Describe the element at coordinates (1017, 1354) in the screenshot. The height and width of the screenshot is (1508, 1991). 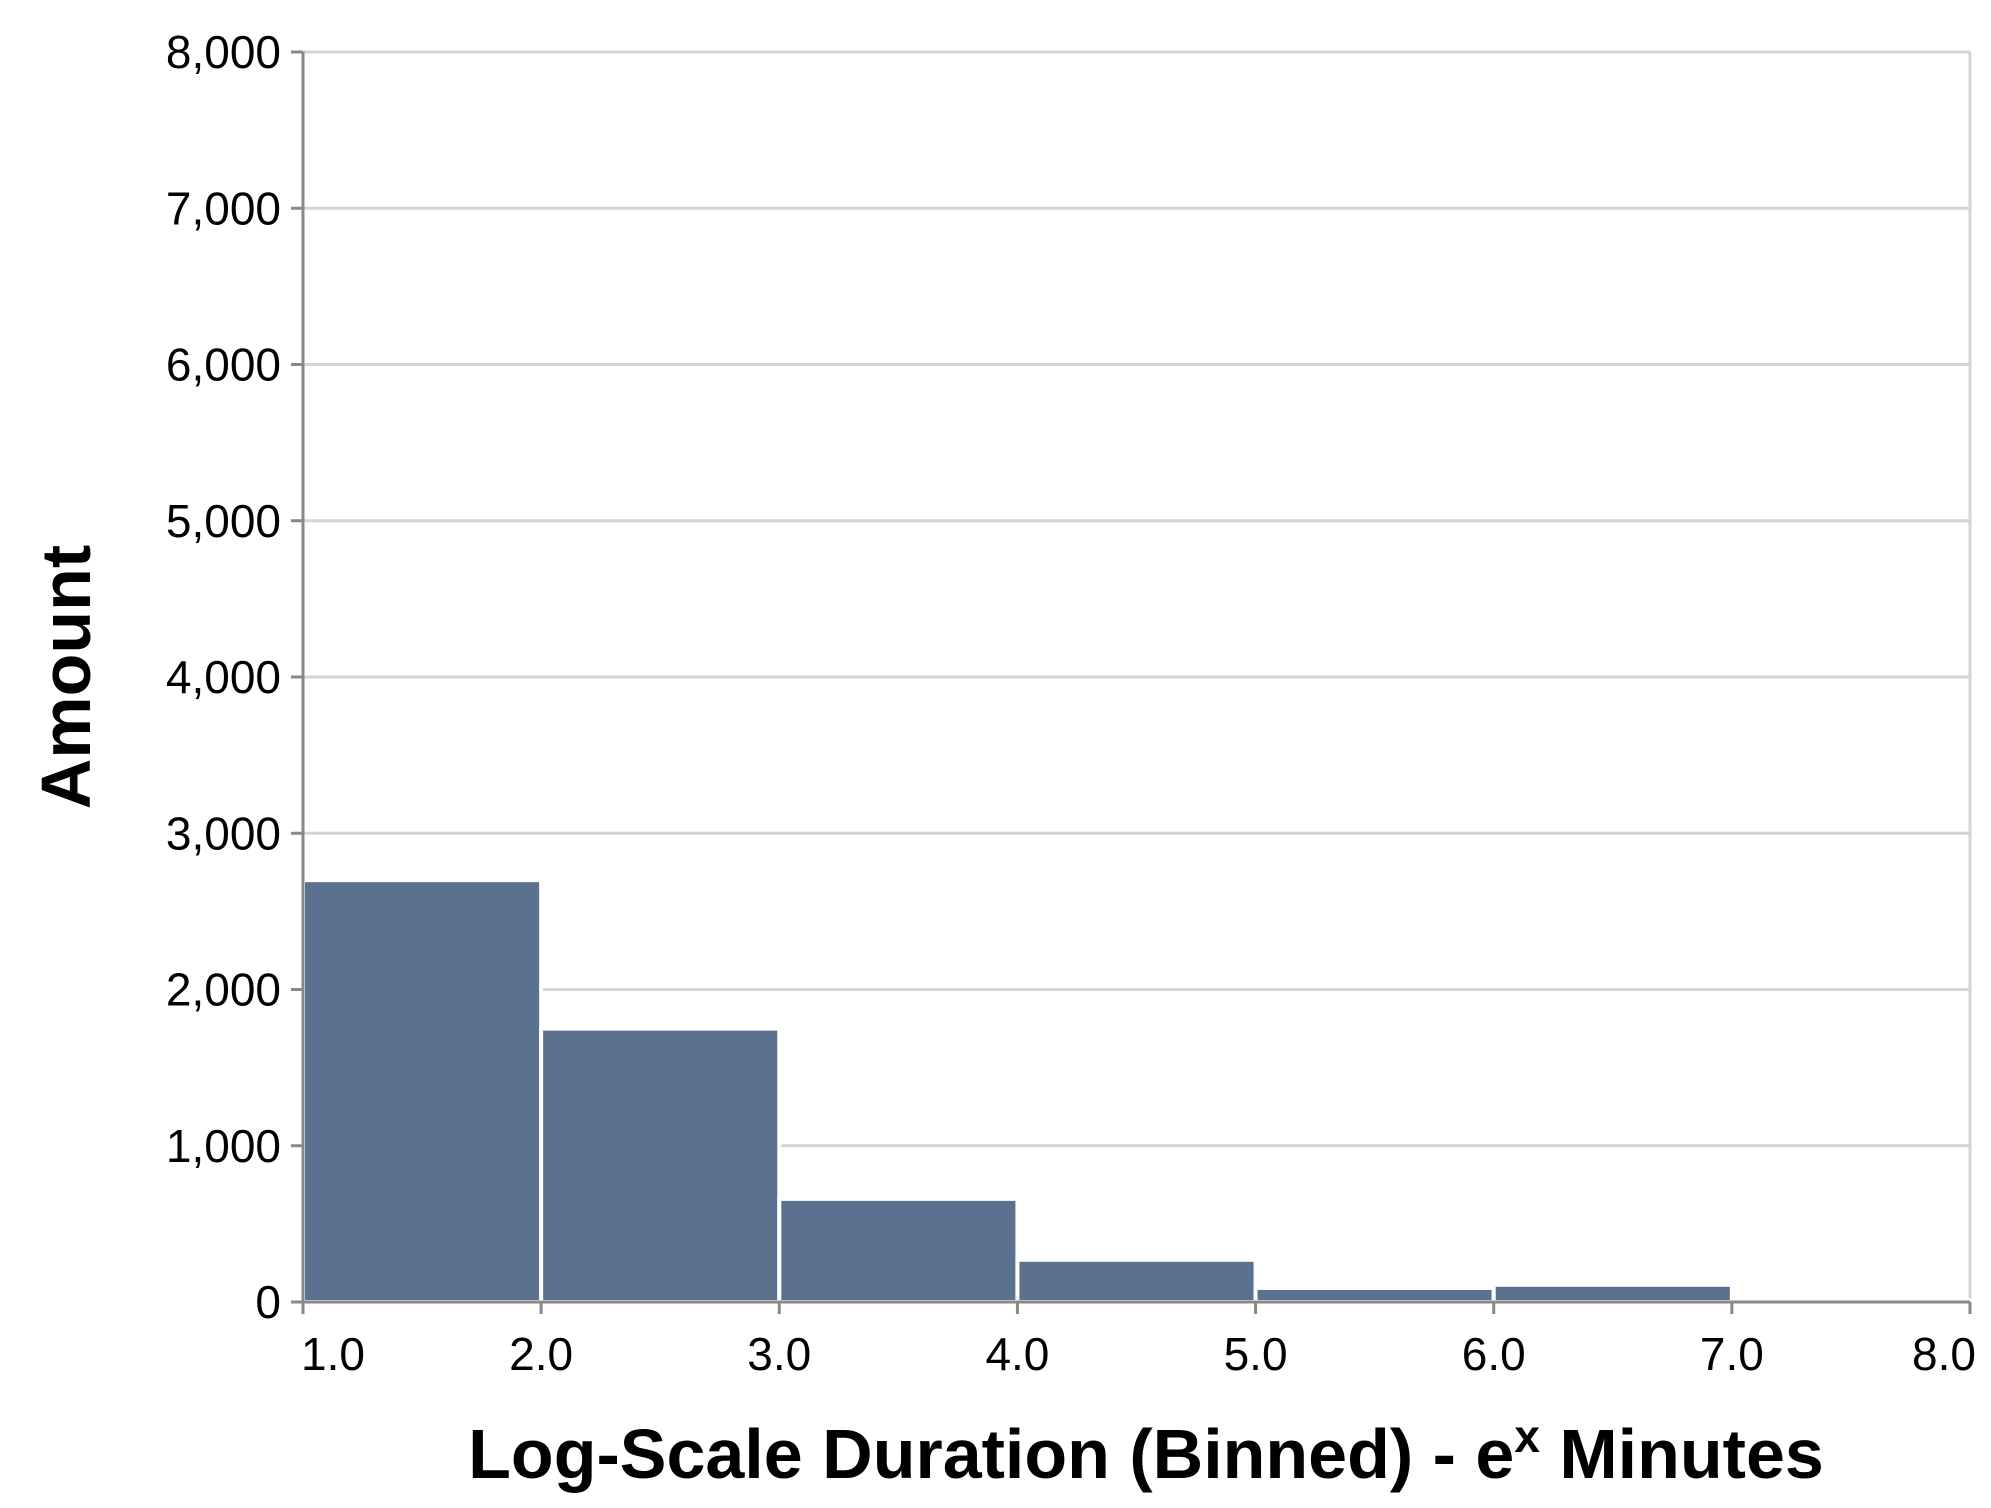
I see `x-tick-label: 4.0` at that location.